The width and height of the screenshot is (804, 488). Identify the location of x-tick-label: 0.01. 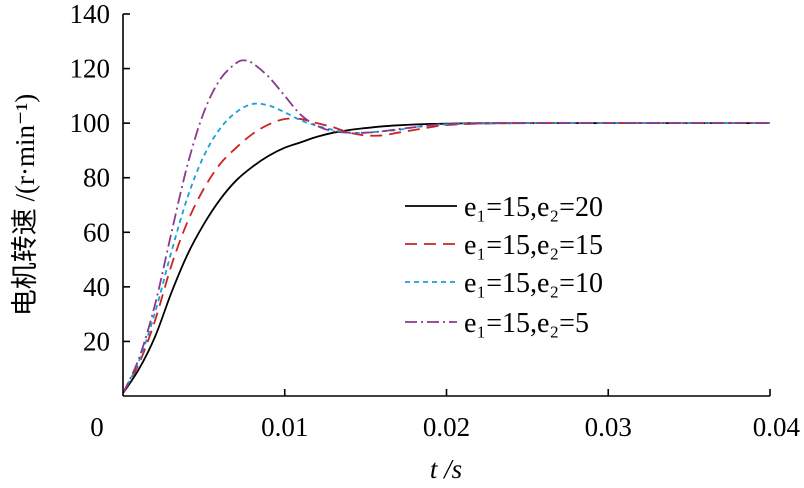
(284, 427).